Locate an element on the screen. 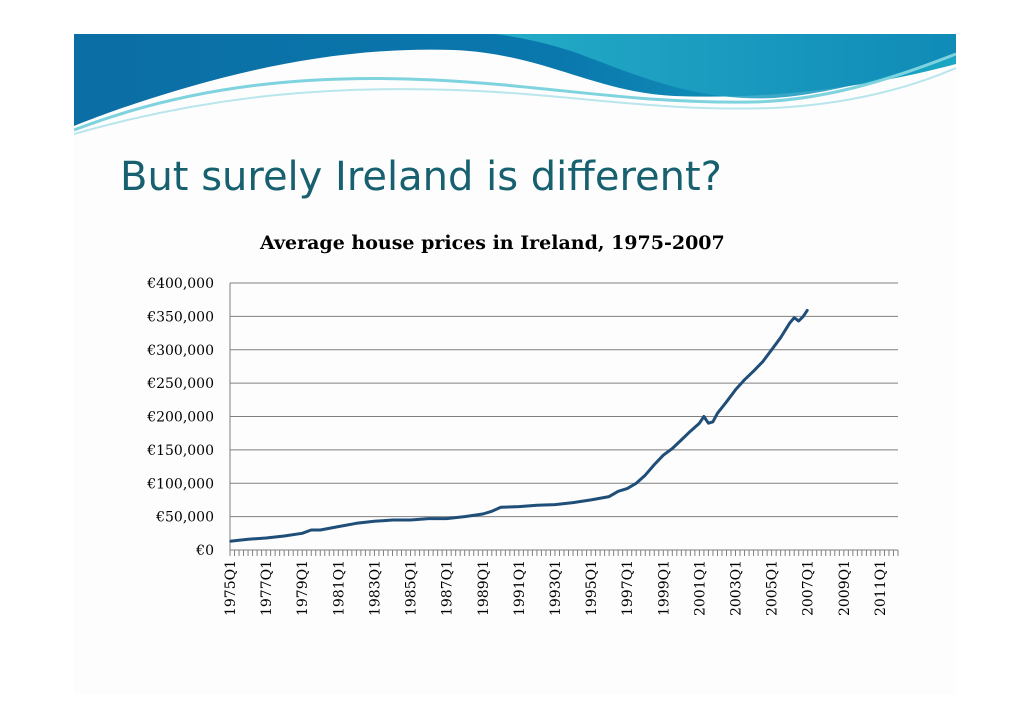 The height and width of the screenshot is (728, 1030). y-tick-label: €200,000 is located at coordinates (180, 418).